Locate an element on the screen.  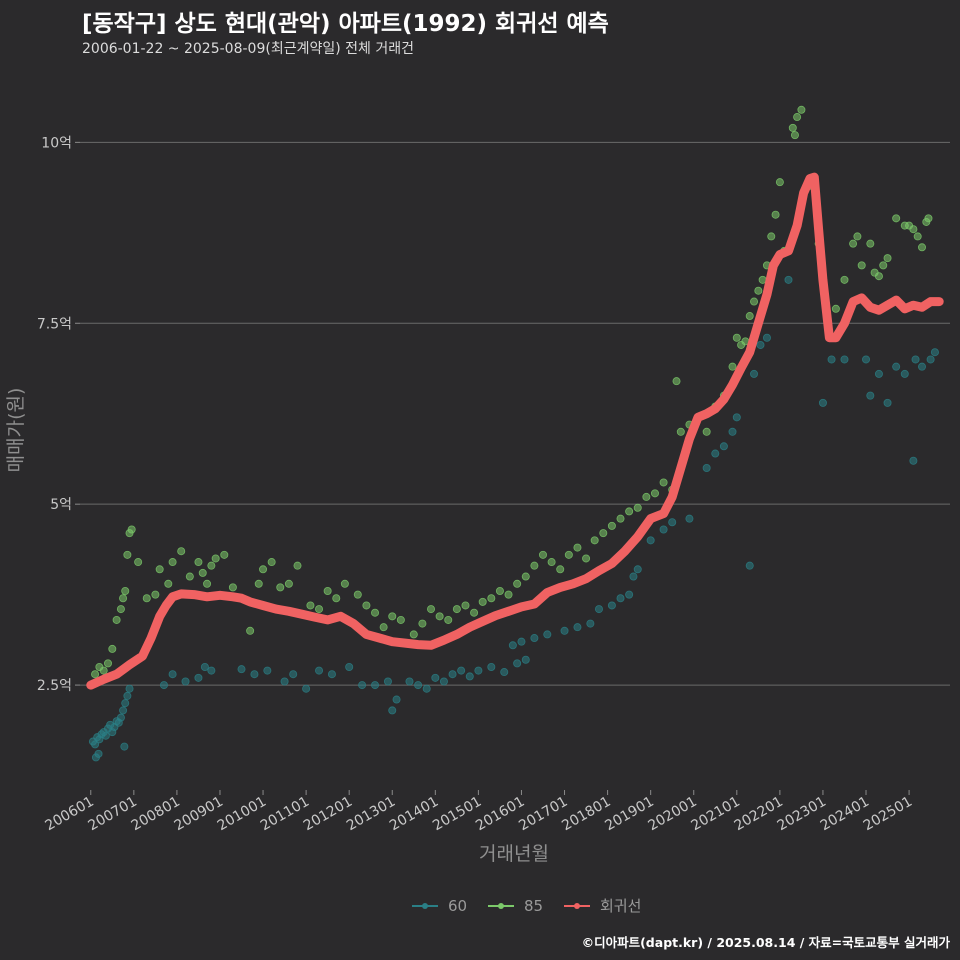
legend-item-60: 60 is located at coordinates (439, 906).